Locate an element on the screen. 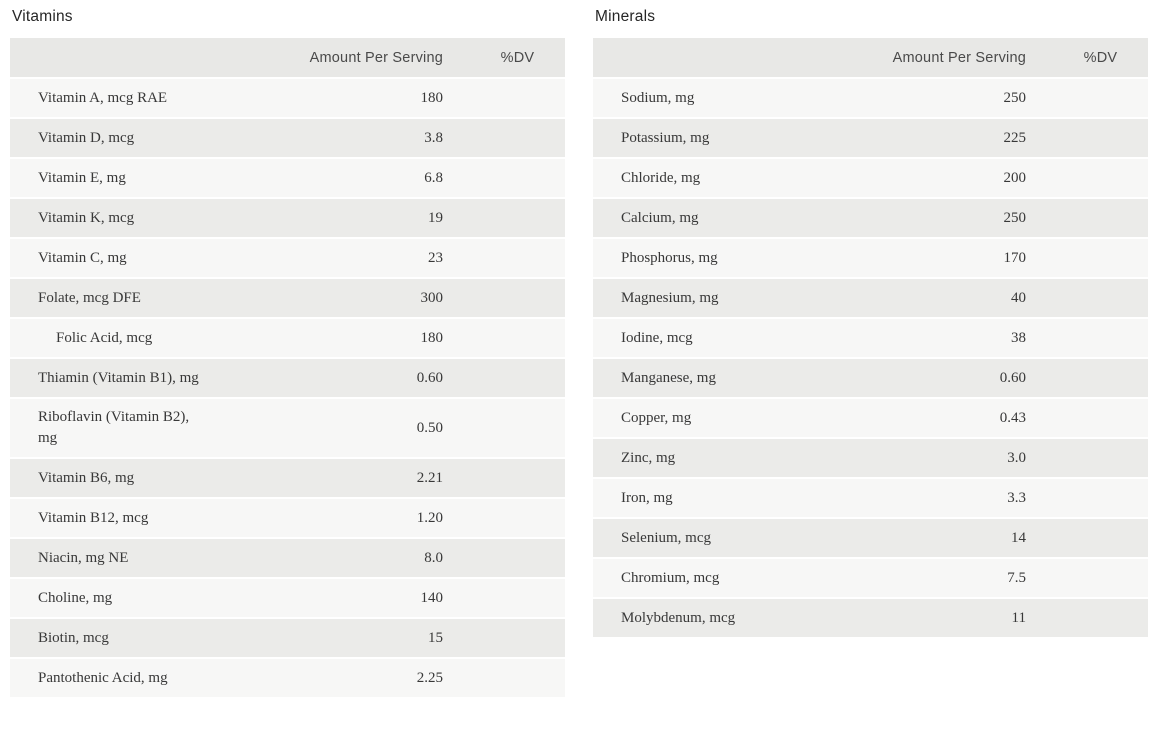 This screenshot has height=739, width=1166. nutrient-label: Sodium, mg is located at coordinates (693, 98).